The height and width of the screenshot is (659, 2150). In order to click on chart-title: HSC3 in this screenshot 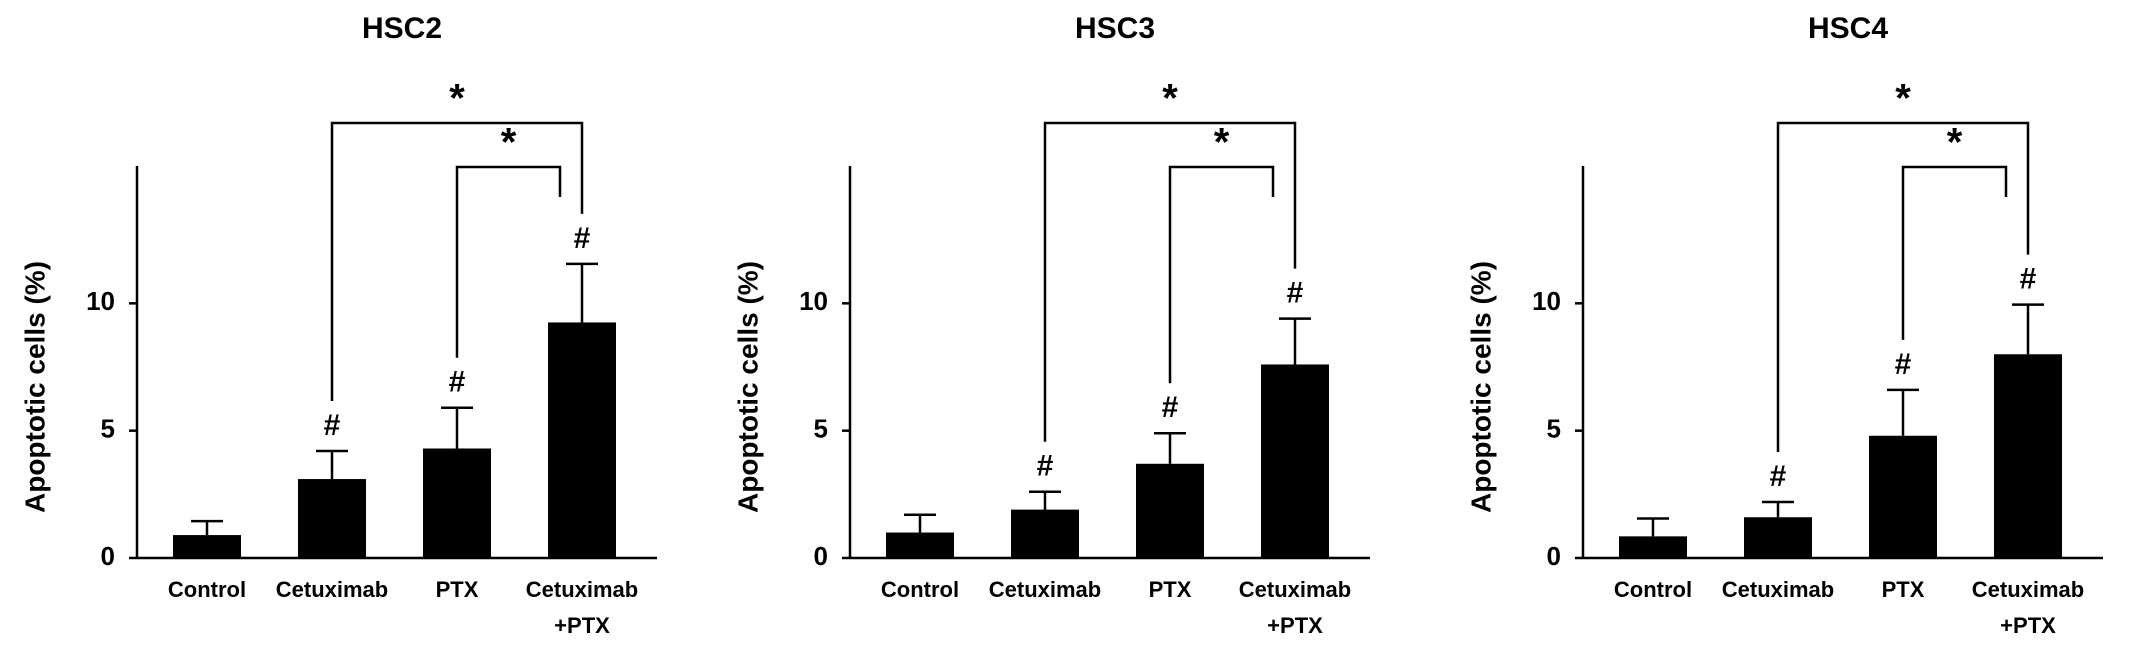, I will do `click(1115, 28)`.